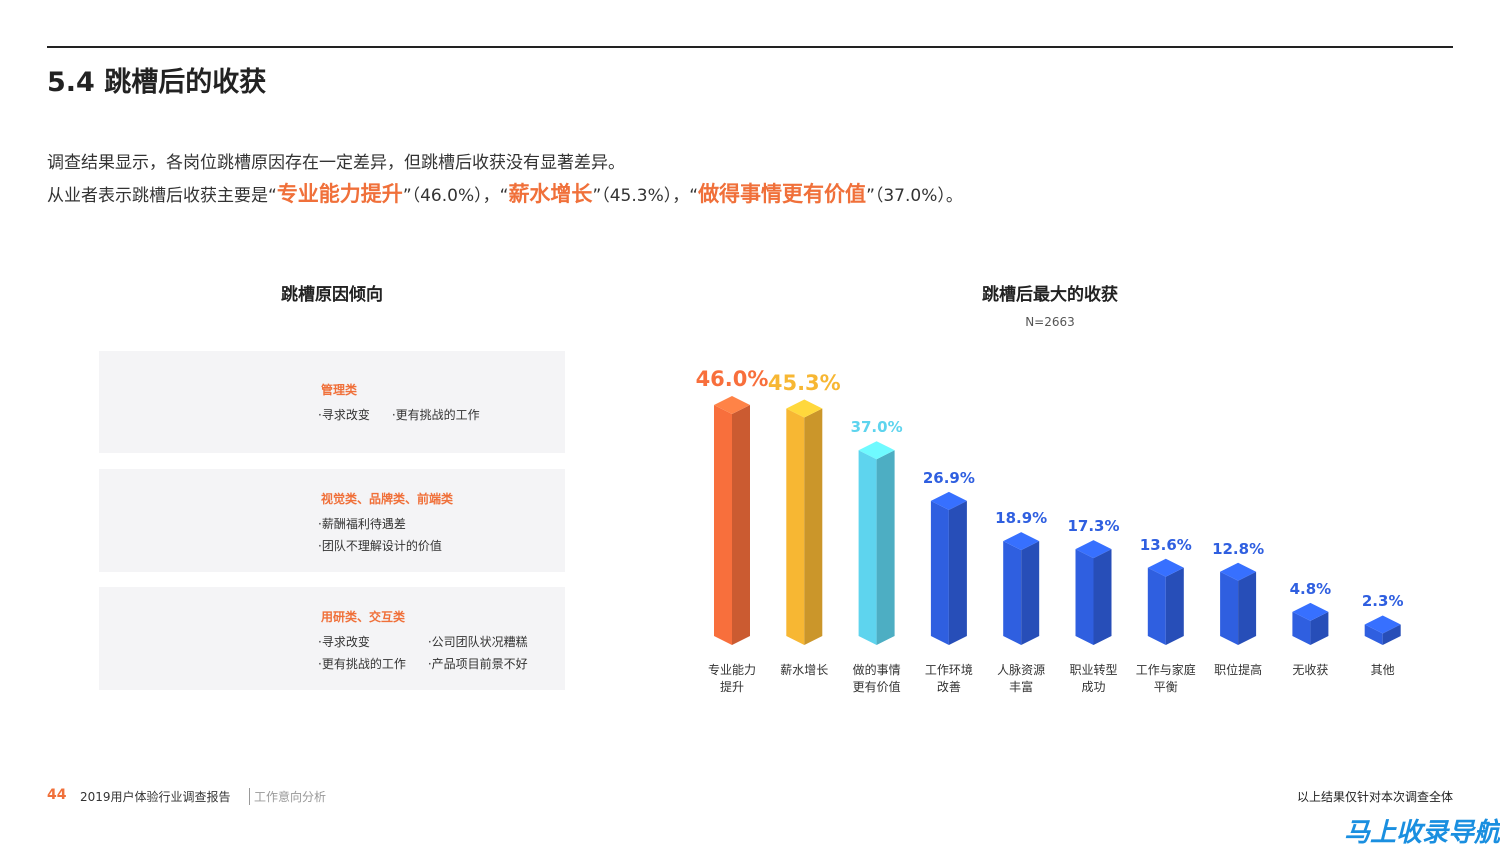 This screenshot has width=1500, height=851. What do you see at coordinates (477, 664) in the screenshot?
I see `group-item: ·产品项目前景不好` at bounding box center [477, 664].